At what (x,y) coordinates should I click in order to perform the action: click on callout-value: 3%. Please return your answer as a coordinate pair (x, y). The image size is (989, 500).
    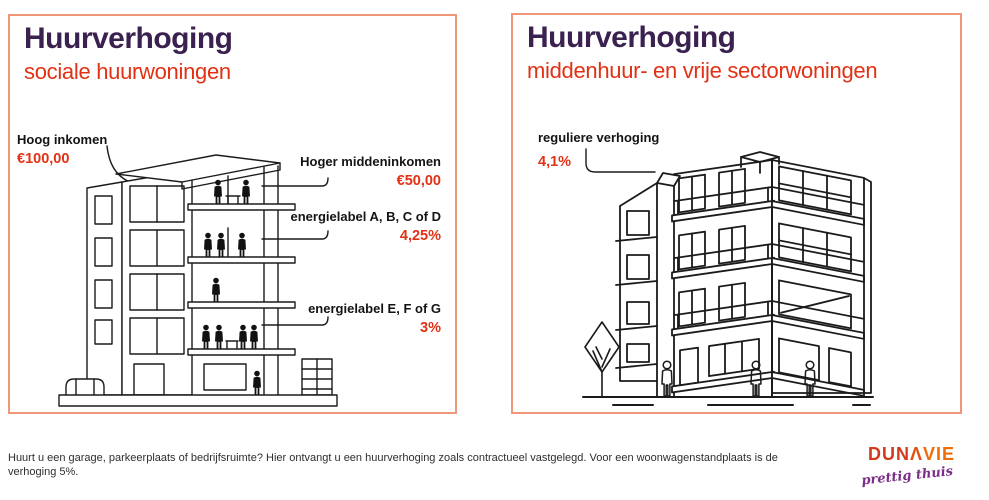
    Looking at the image, I should click on (430, 328).